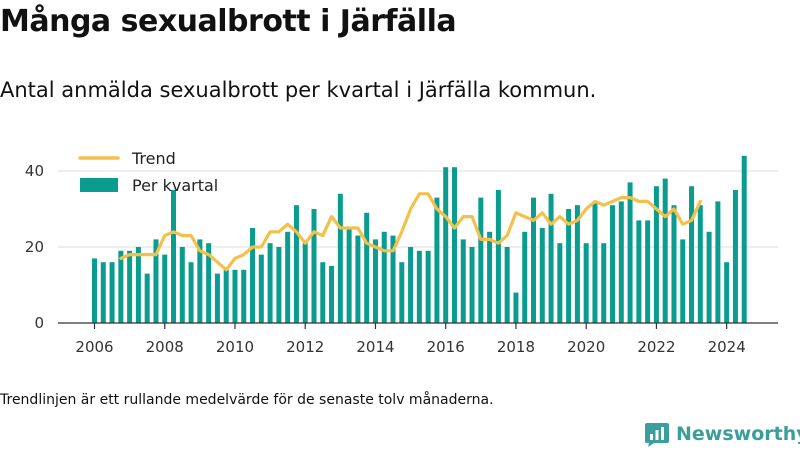  Describe the element at coordinates (153, 158) in the screenshot. I see `legend-label-trend: Trend` at that location.